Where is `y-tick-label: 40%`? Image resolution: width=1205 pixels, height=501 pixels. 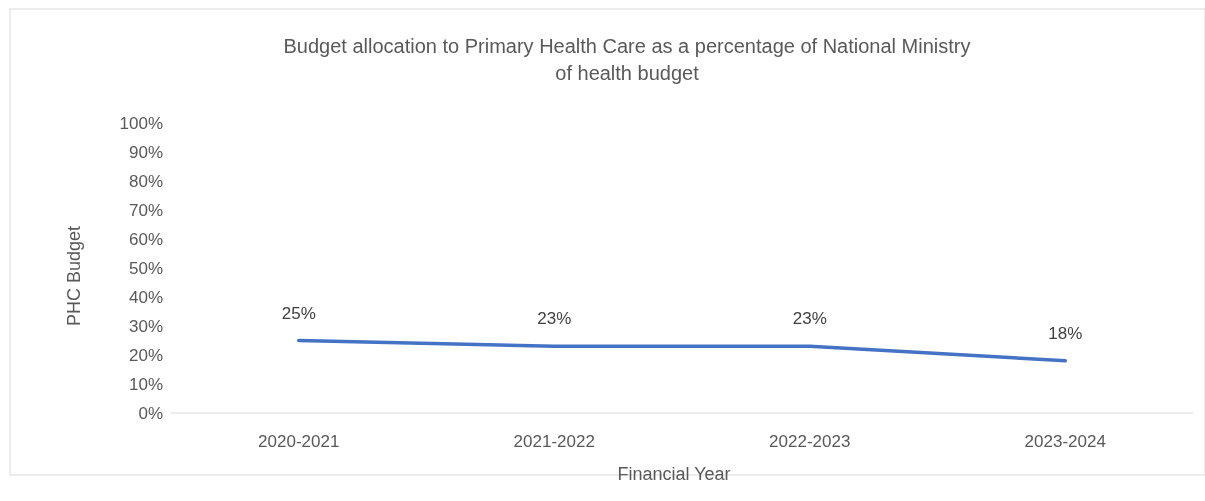
y-tick-label: 40% is located at coordinates (145, 297).